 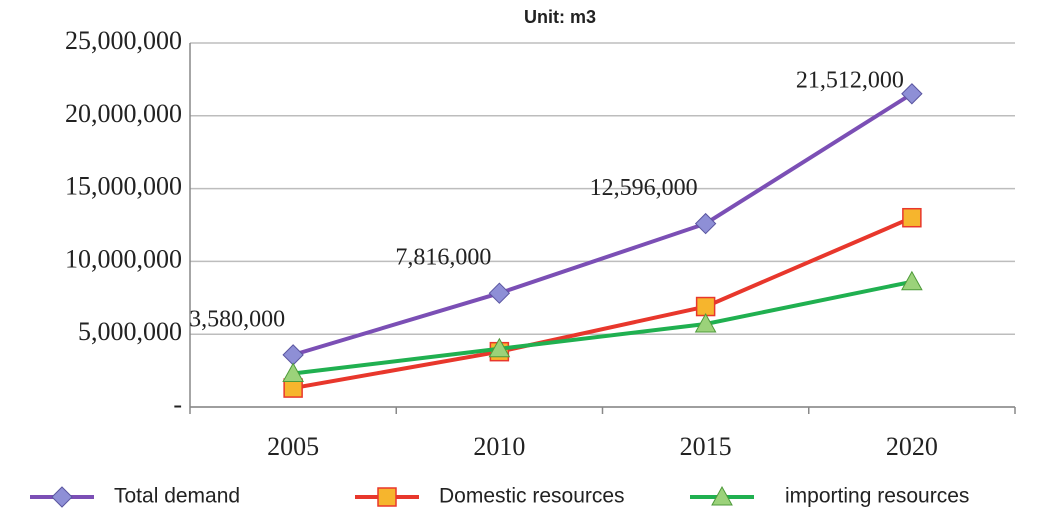 I want to click on legend-label: importing resources, so click(x=877, y=496).